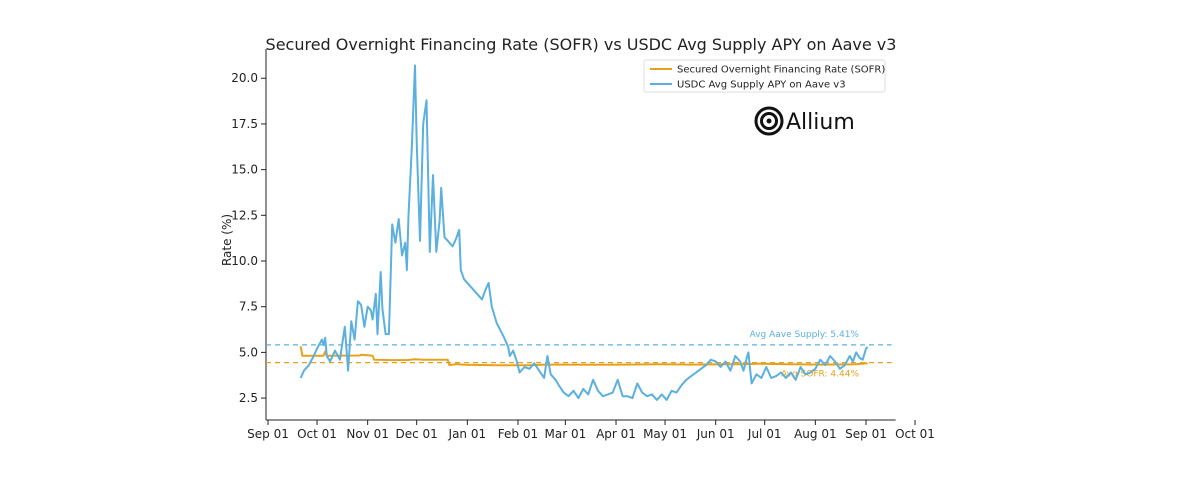 This screenshot has width=1200, height=484. I want to click on legend-box, so click(764, 76).